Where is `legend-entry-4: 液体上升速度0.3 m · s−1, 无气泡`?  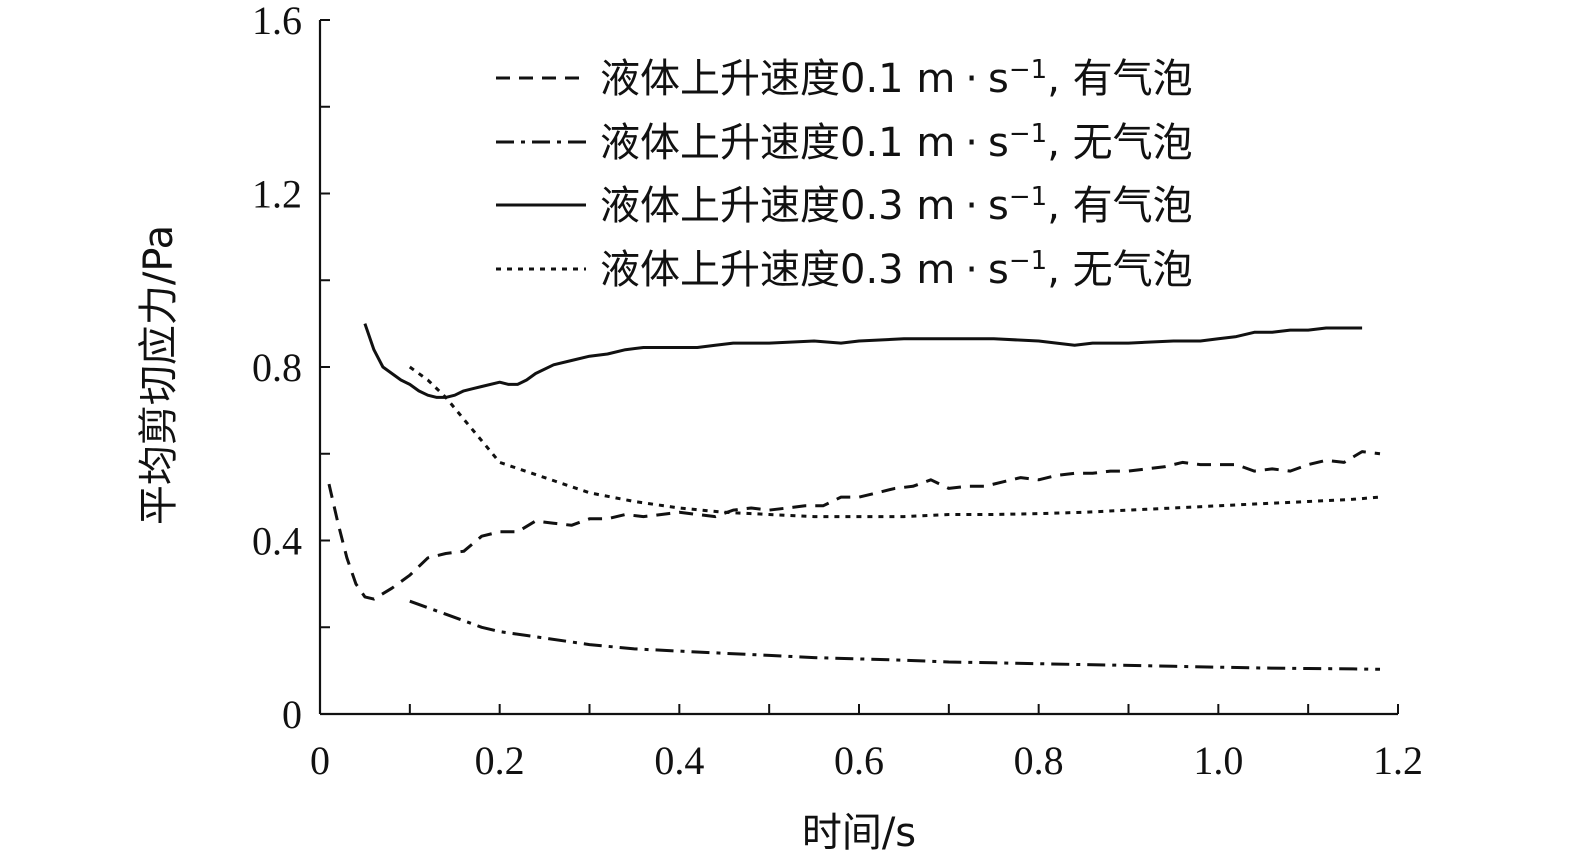 legend-entry-4: 液体上升速度0.3 m · s−1, 无气泡 is located at coordinates (896, 269).